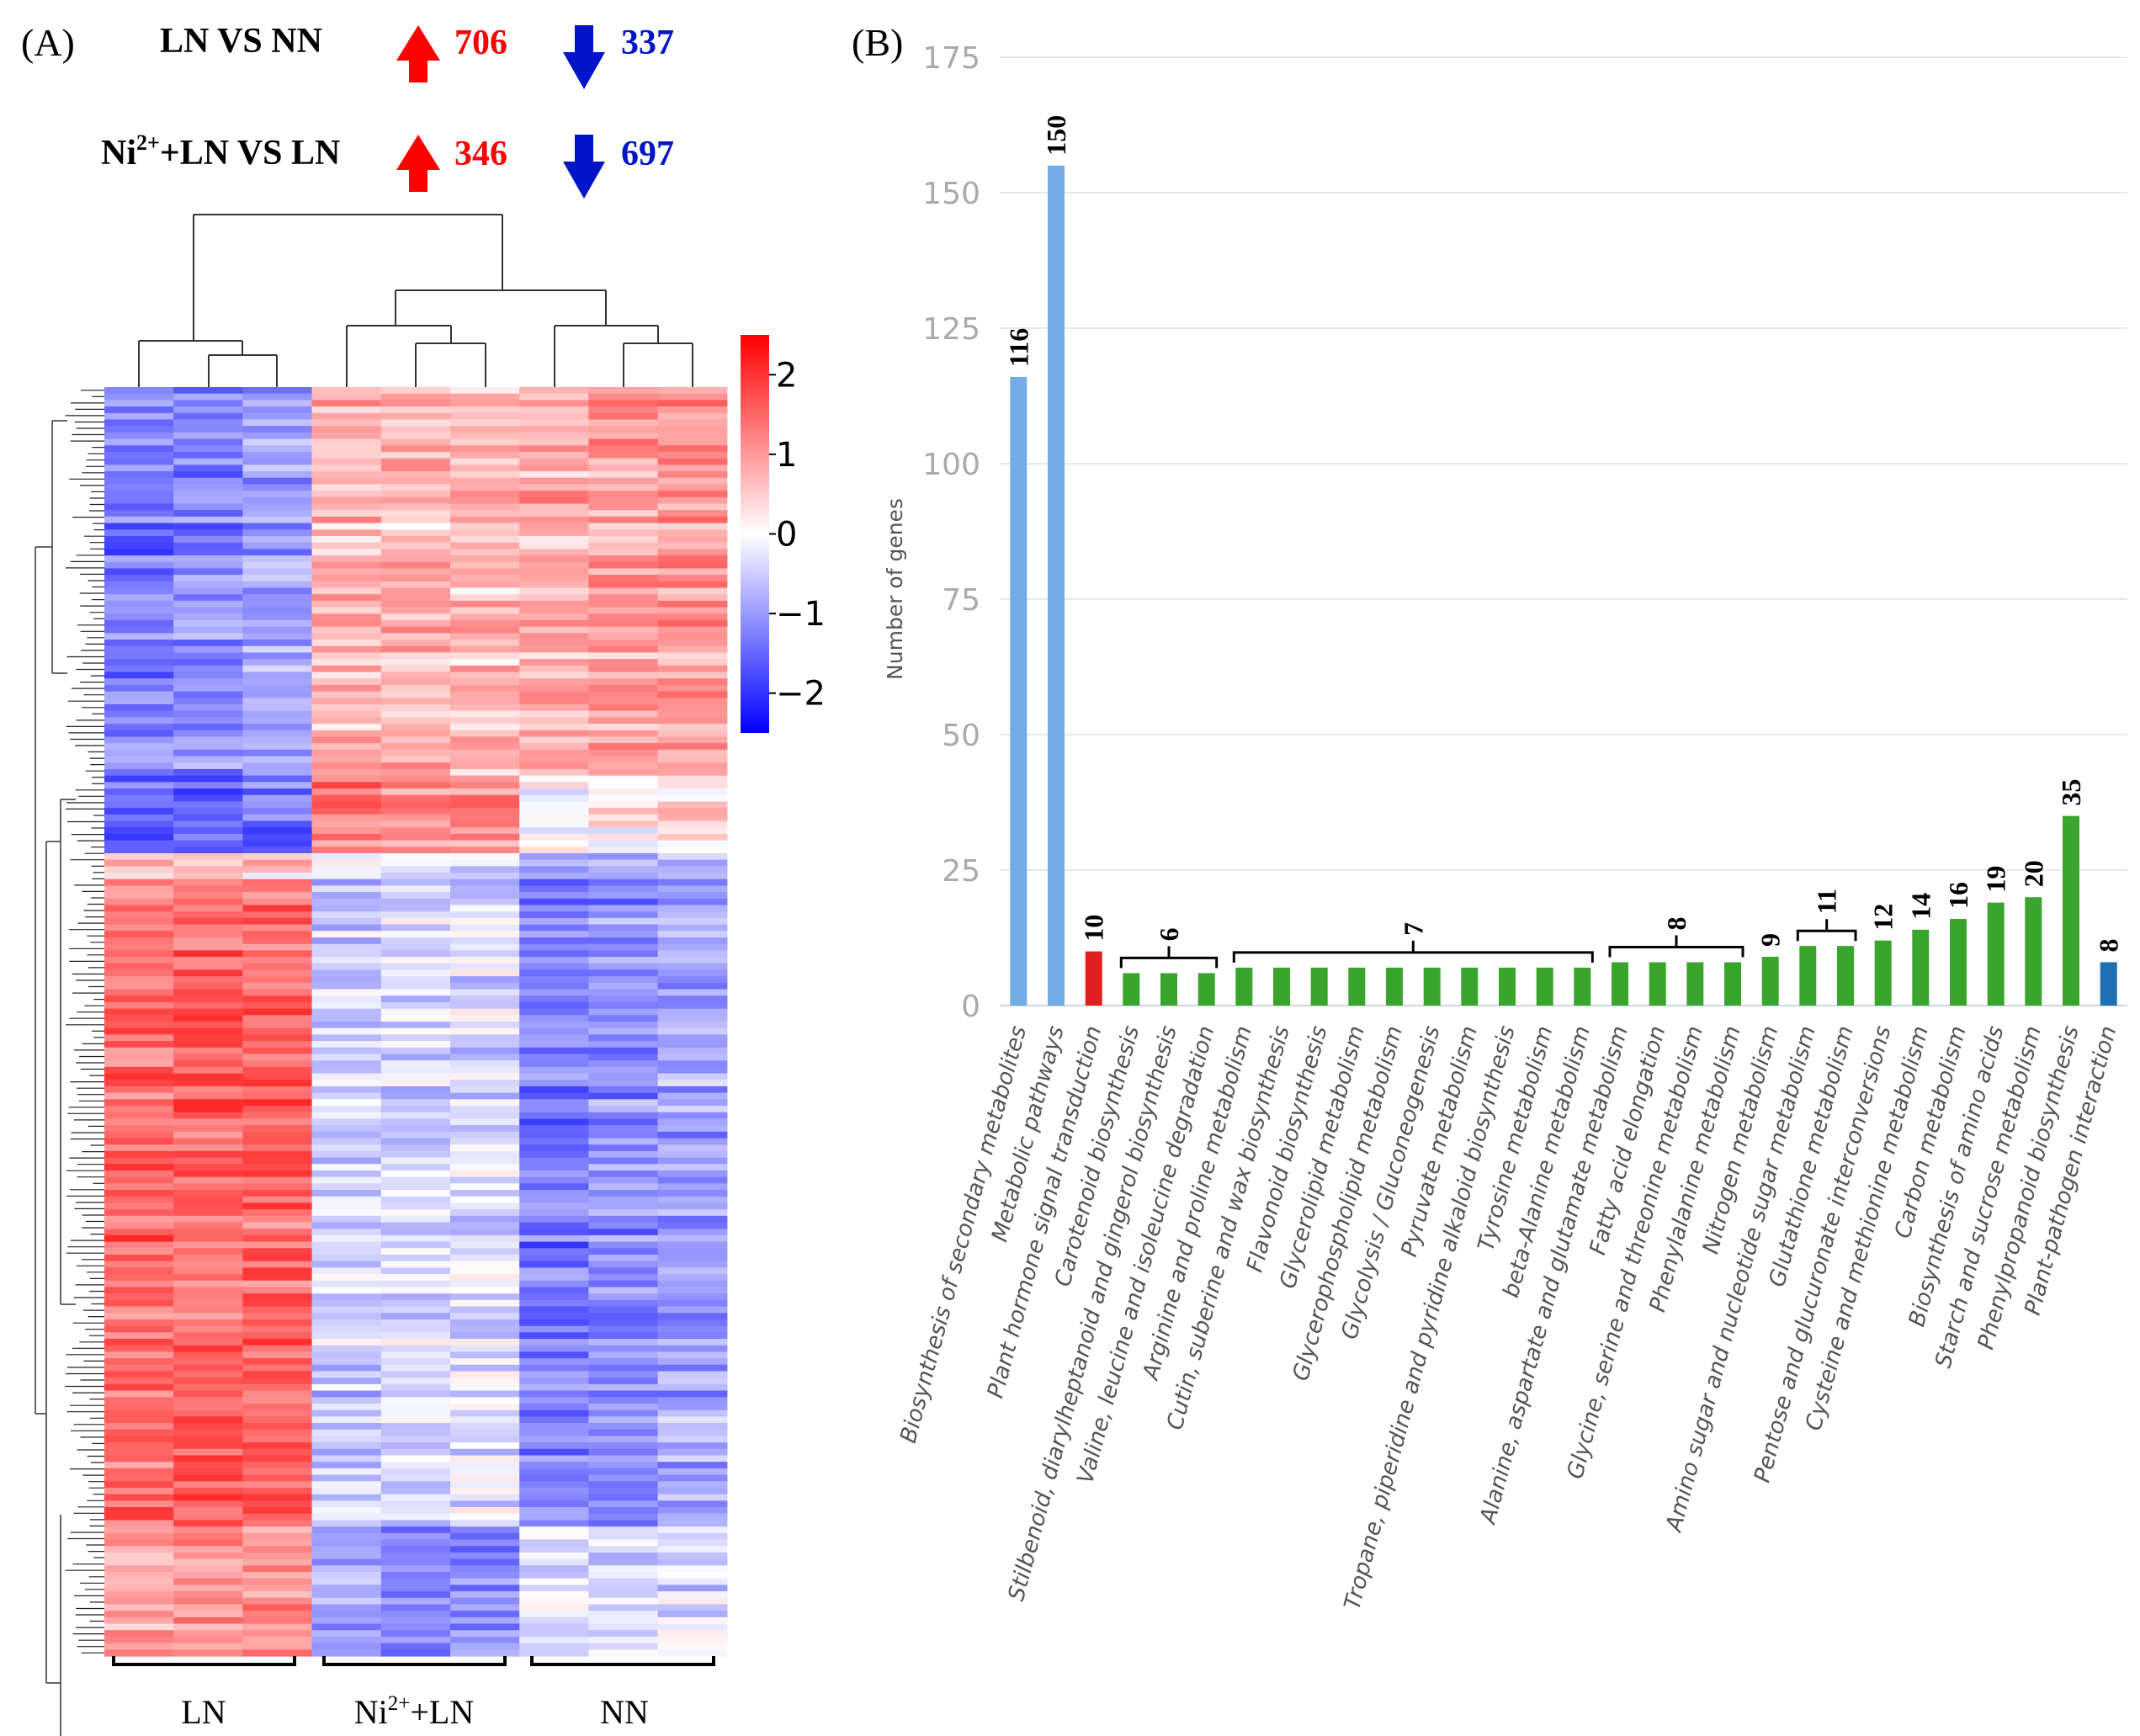 This screenshot has width=2140, height=1736. What do you see at coordinates (413, 1661) in the screenshot?
I see `group-brackets` at bounding box center [413, 1661].